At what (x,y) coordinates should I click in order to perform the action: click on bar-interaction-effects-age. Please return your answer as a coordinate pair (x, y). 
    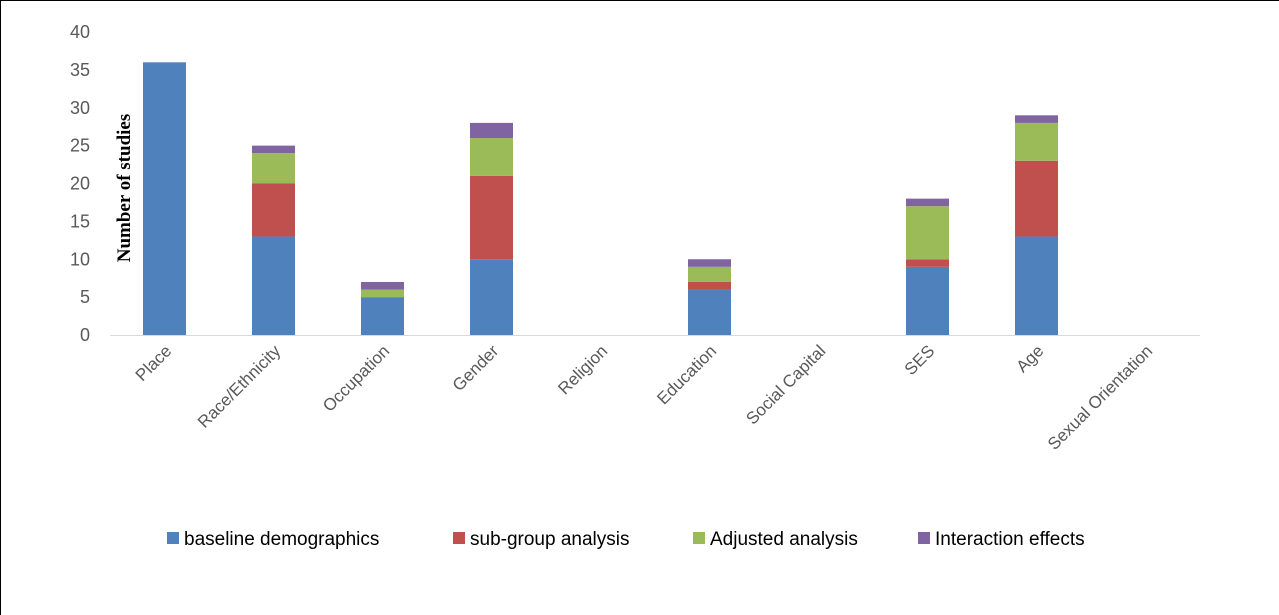
    Looking at the image, I should click on (1036, 119).